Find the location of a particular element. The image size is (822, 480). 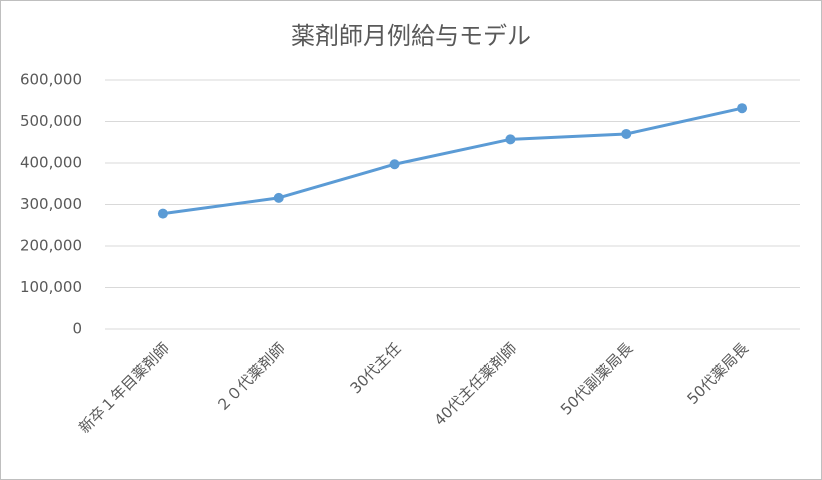

y-tick-label: 400,000 is located at coordinates (51, 163).